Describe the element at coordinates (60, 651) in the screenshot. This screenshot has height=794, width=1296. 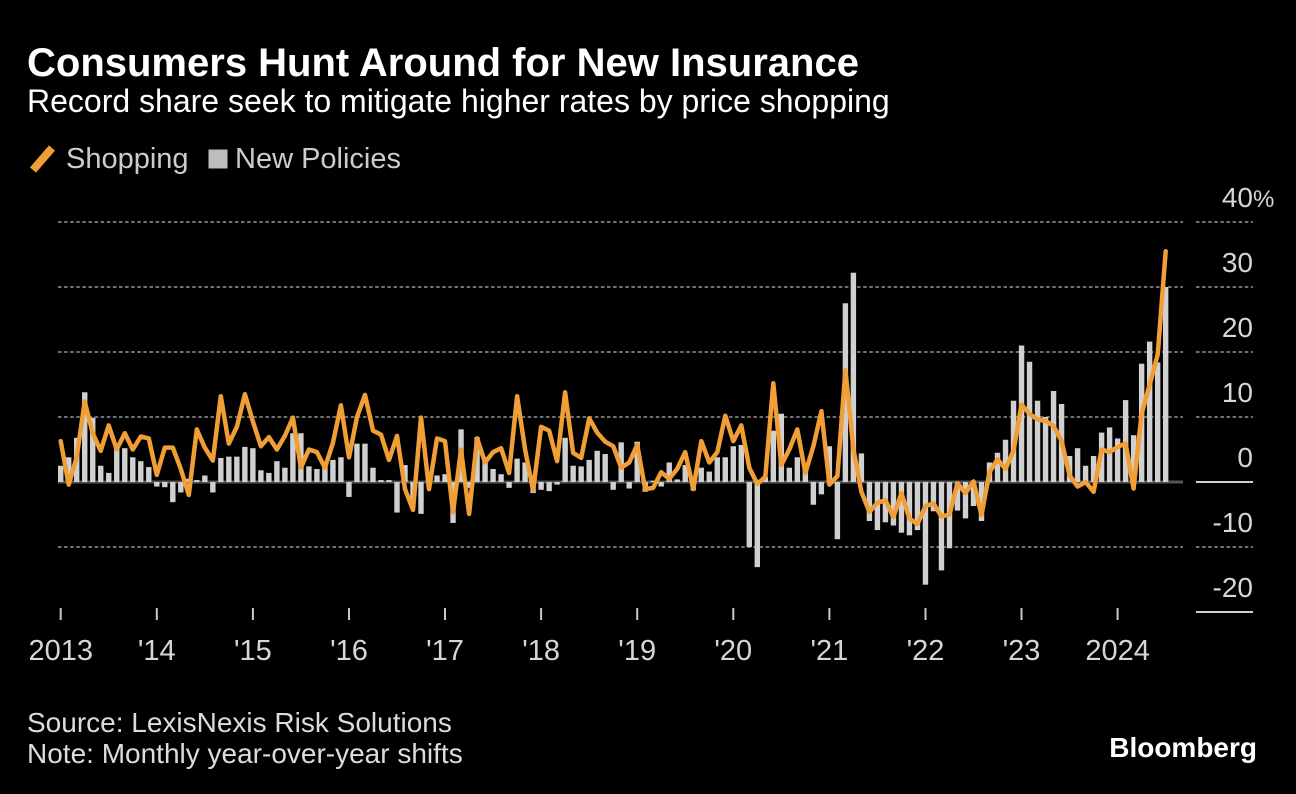
I see `svg-text: 2013` at that location.